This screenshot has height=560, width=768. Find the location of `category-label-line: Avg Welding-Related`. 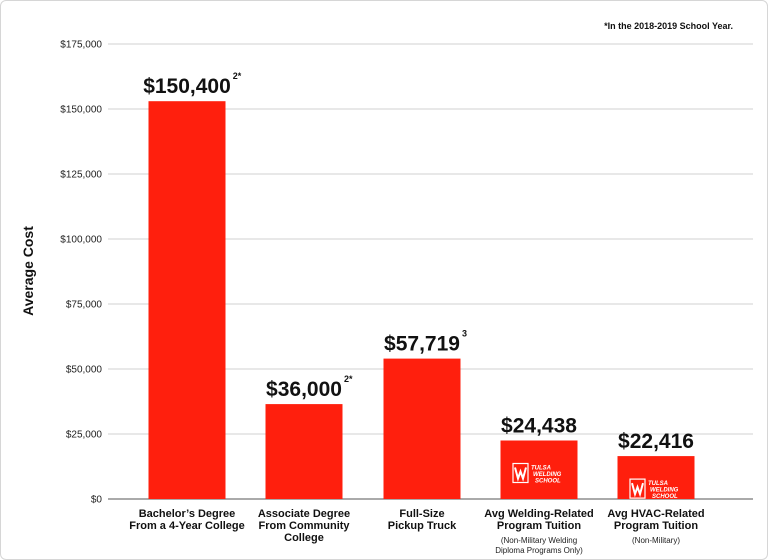

category-label-line: Avg Welding-Related is located at coordinates (538, 514).